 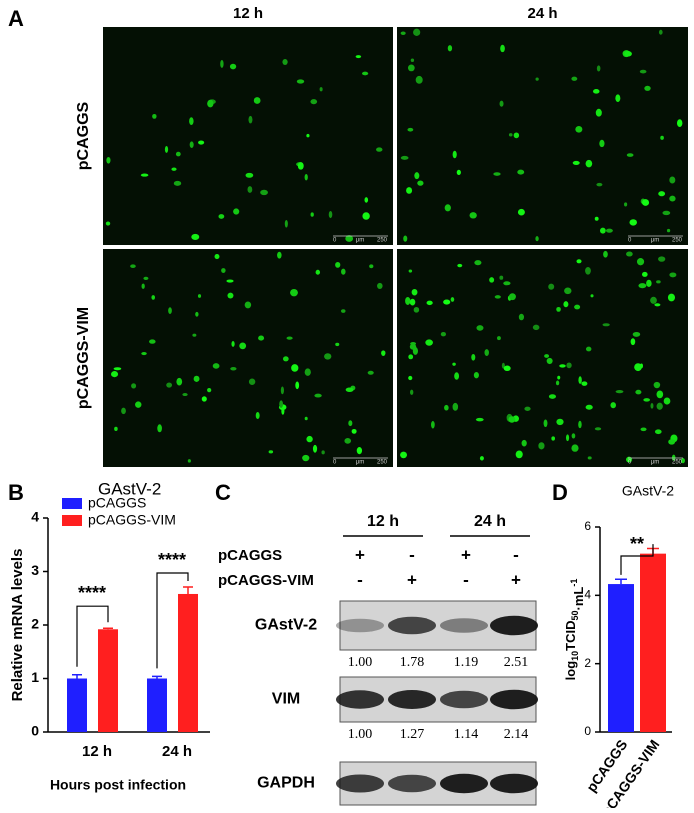 What do you see at coordinates (77, 676) in the screenshot?
I see `error-bar` at bounding box center [77, 676].